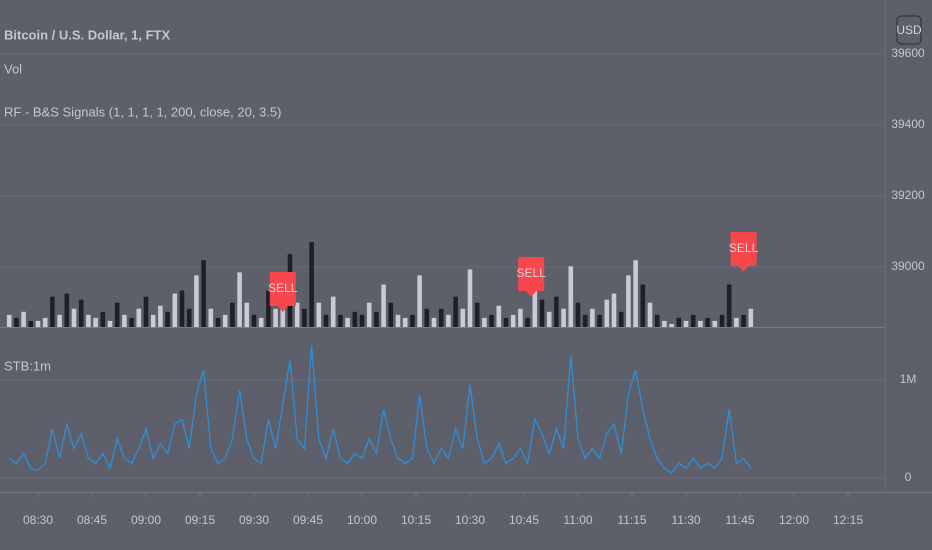 The height and width of the screenshot is (550, 932). I want to click on x-tick-label: 09:30, so click(254, 520).